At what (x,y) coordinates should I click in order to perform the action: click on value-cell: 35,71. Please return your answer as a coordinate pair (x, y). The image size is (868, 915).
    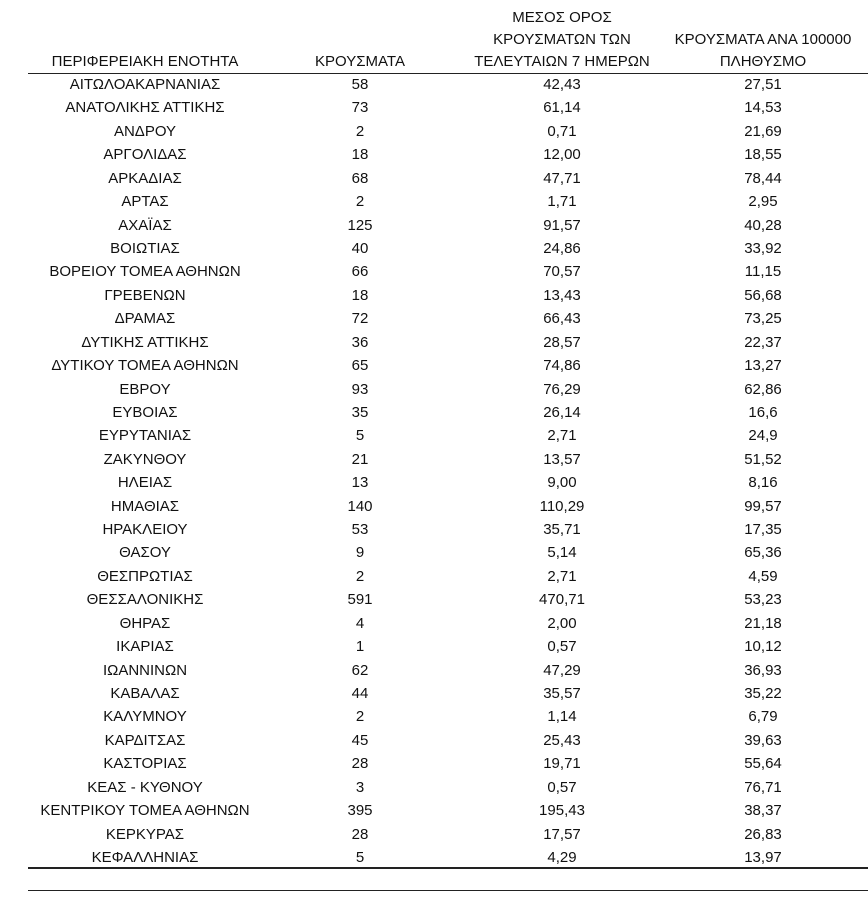
    Looking at the image, I should click on (562, 530).